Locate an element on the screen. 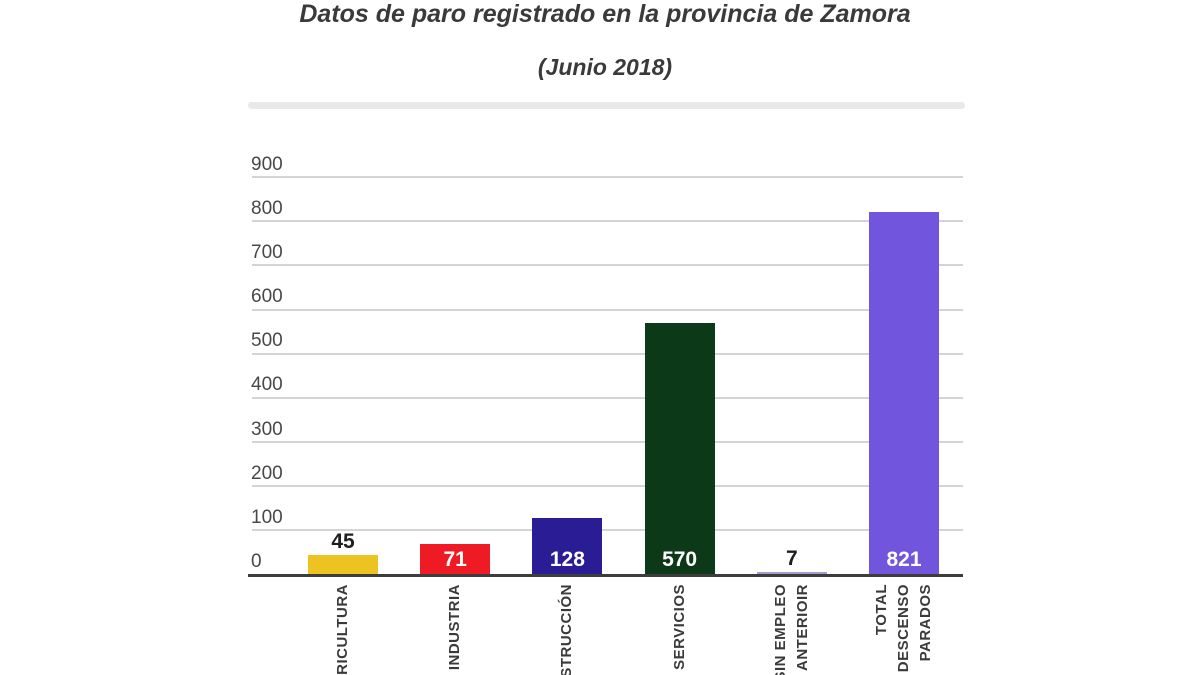  x-axis-label-servicios: SERVICIOS is located at coordinates (680, 629).